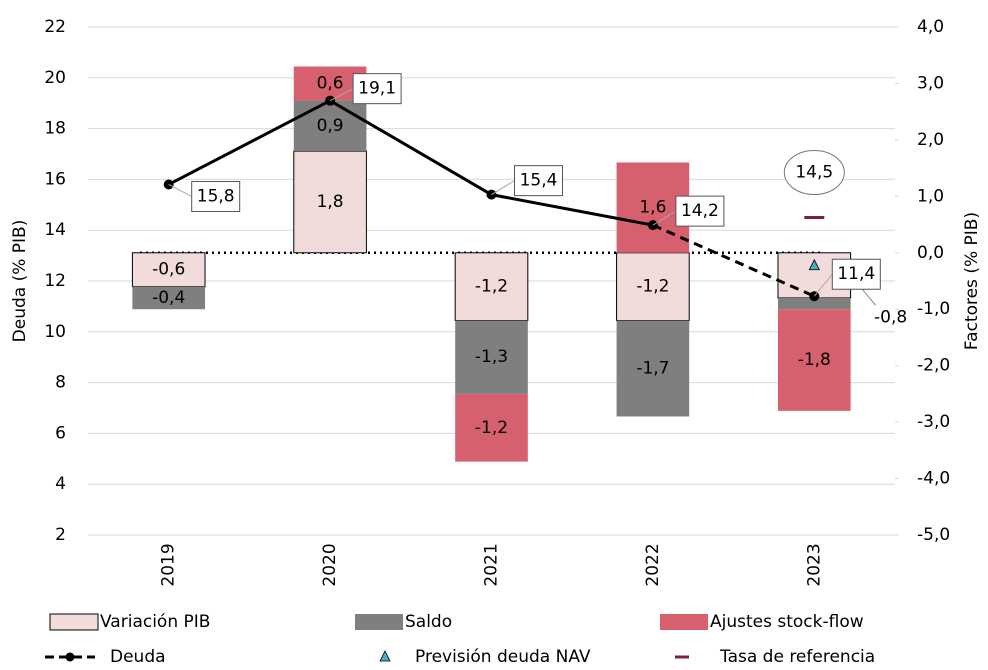 The image size is (988, 670). What do you see at coordinates (890, 317) in the screenshot?
I see `data-label: -0,8` at bounding box center [890, 317].